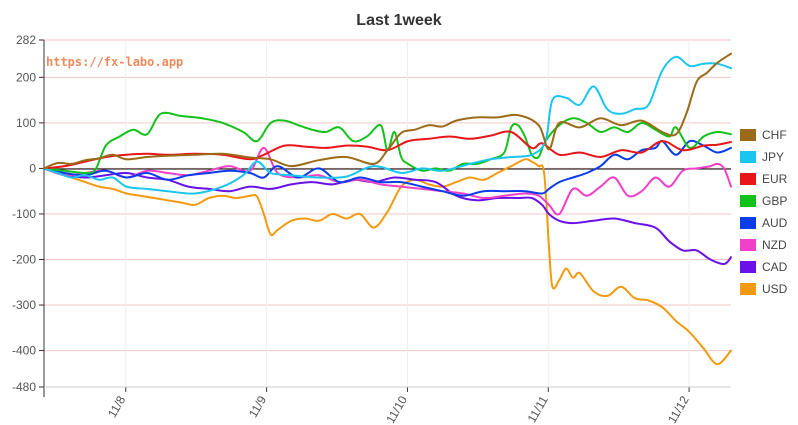 Image resolution: width=798 pixels, height=425 pixels. Describe the element at coordinates (398, 20) in the screenshot. I see `chart-title: Last 1week` at that location.